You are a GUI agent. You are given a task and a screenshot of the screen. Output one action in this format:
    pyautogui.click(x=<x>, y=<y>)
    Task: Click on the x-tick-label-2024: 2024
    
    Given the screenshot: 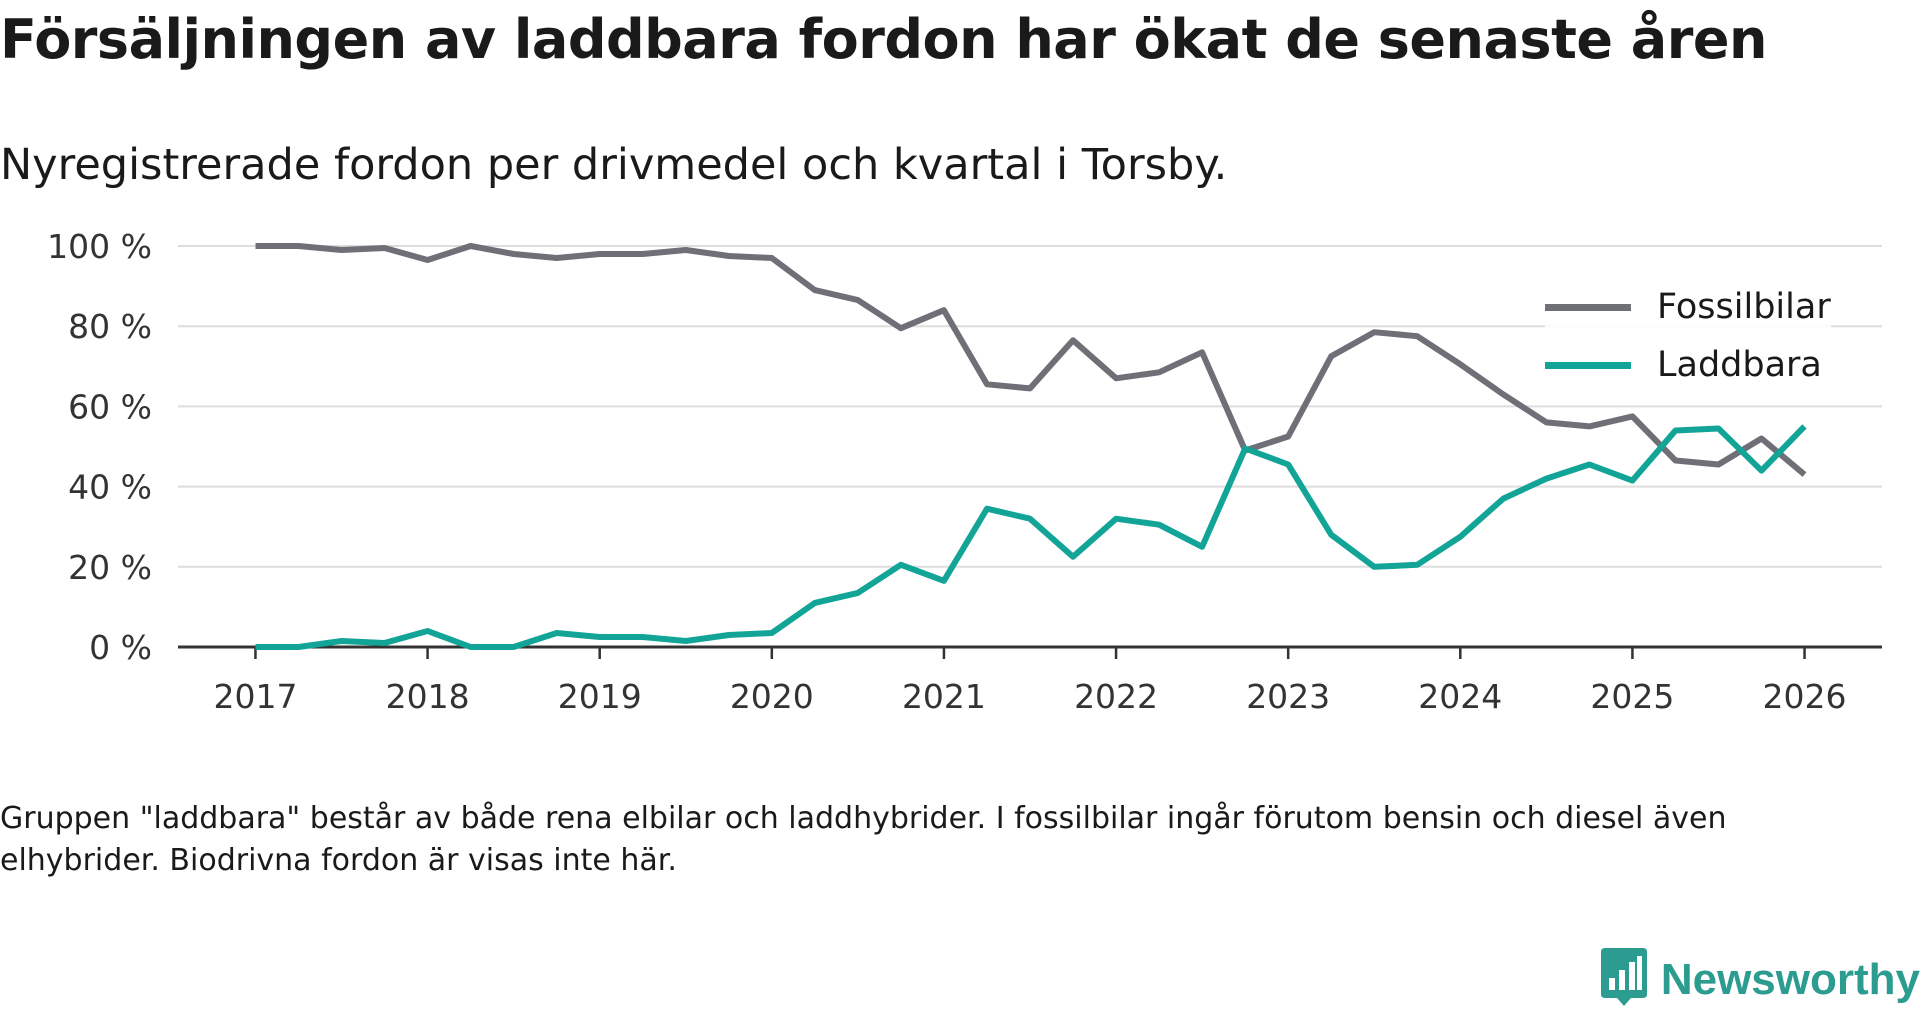 What is the action you would take?
    pyautogui.click(x=1460, y=696)
    